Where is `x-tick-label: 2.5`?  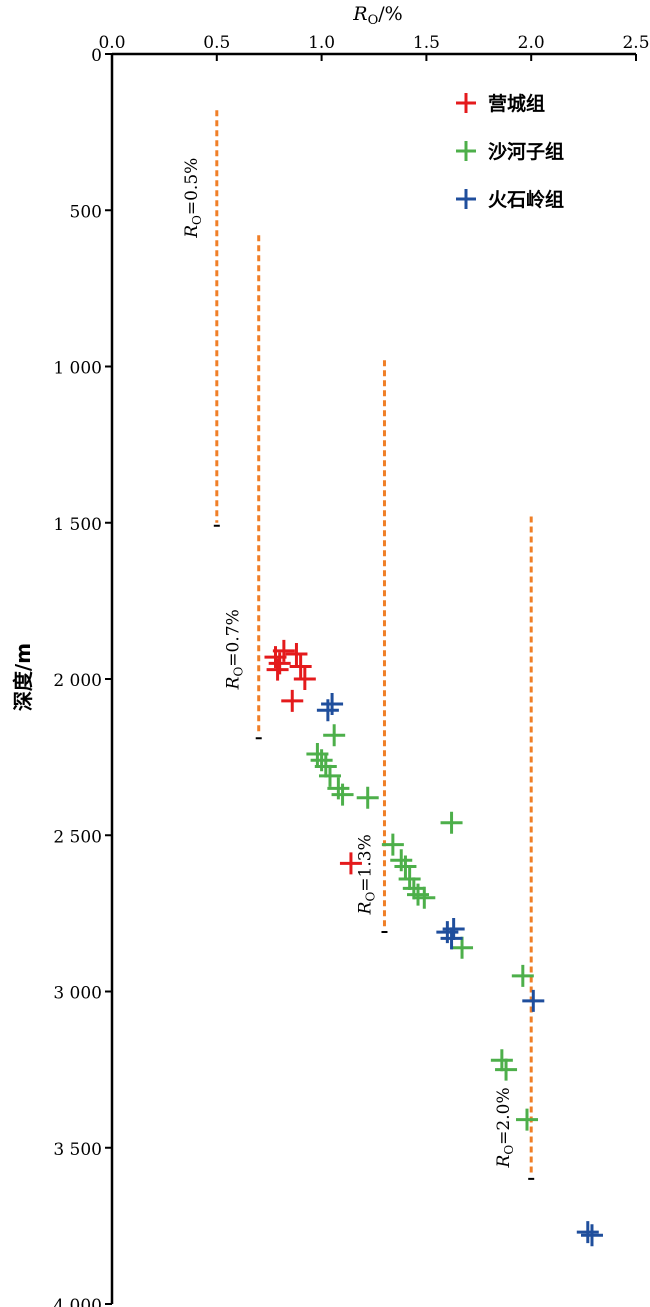 x-tick-label: 2.5 is located at coordinates (635, 43).